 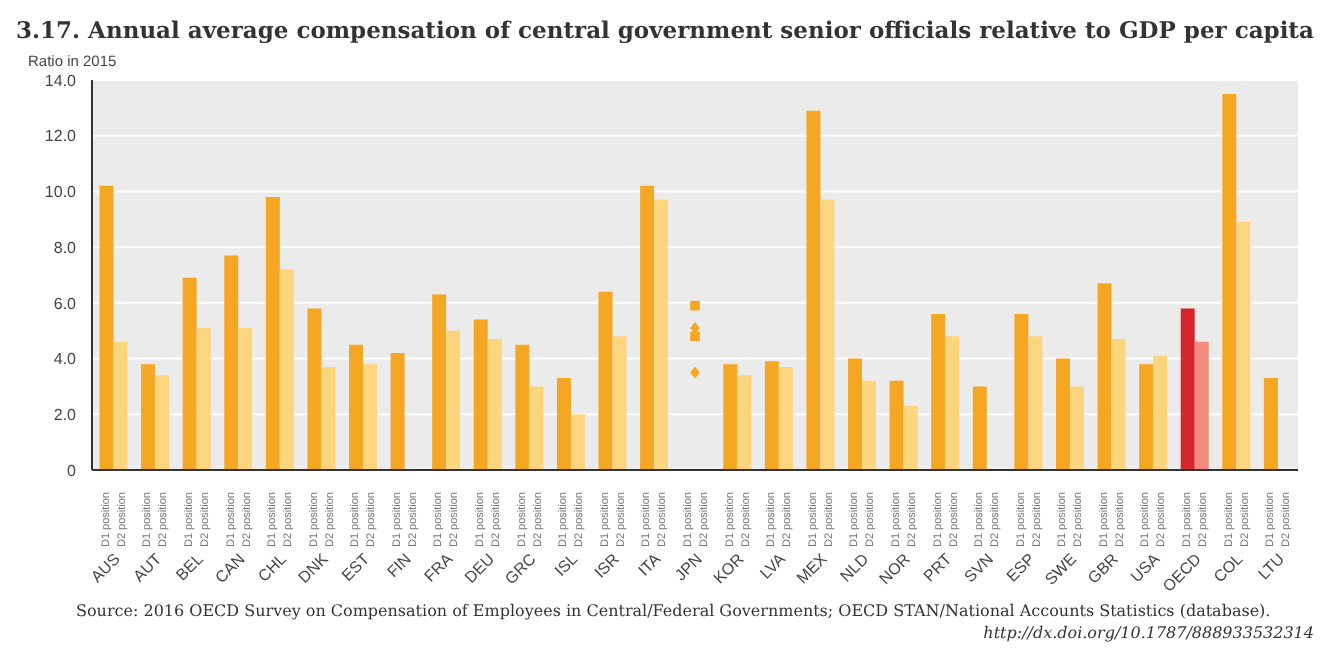 I want to click on x-tick-label: COL, so click(x=1229, y=568).